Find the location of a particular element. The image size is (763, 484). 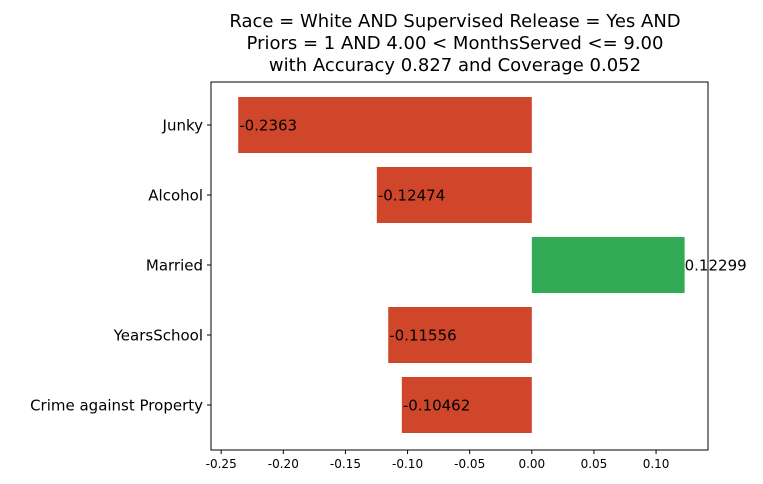

data-label: -0.11556 is located at coordinates (422, 336).